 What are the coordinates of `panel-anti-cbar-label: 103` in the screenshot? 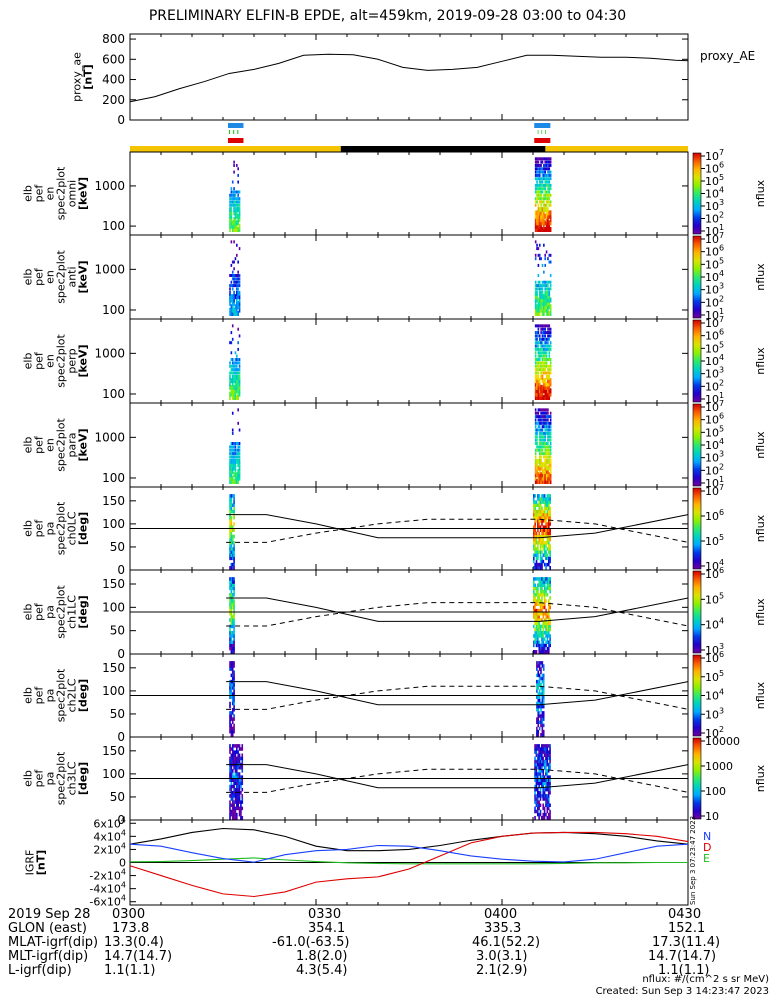 It's located at (714, 289).